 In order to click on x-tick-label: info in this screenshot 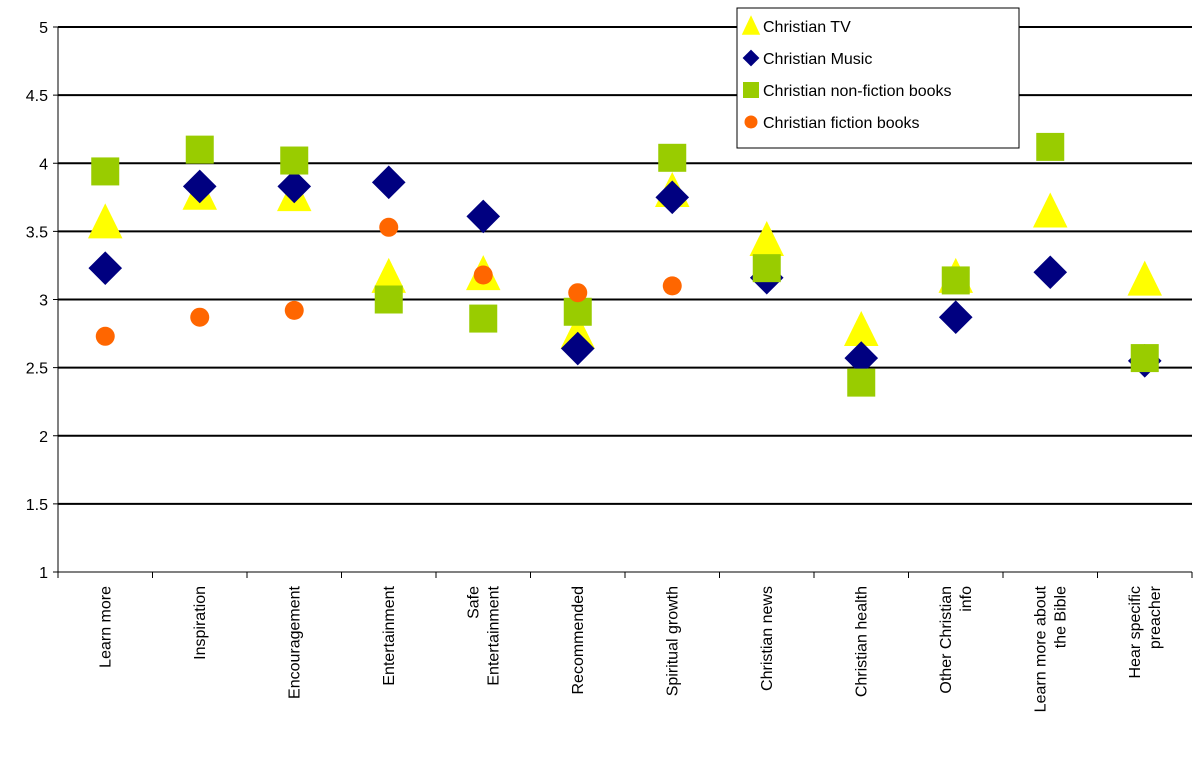, I will do `click(966, 599)`.